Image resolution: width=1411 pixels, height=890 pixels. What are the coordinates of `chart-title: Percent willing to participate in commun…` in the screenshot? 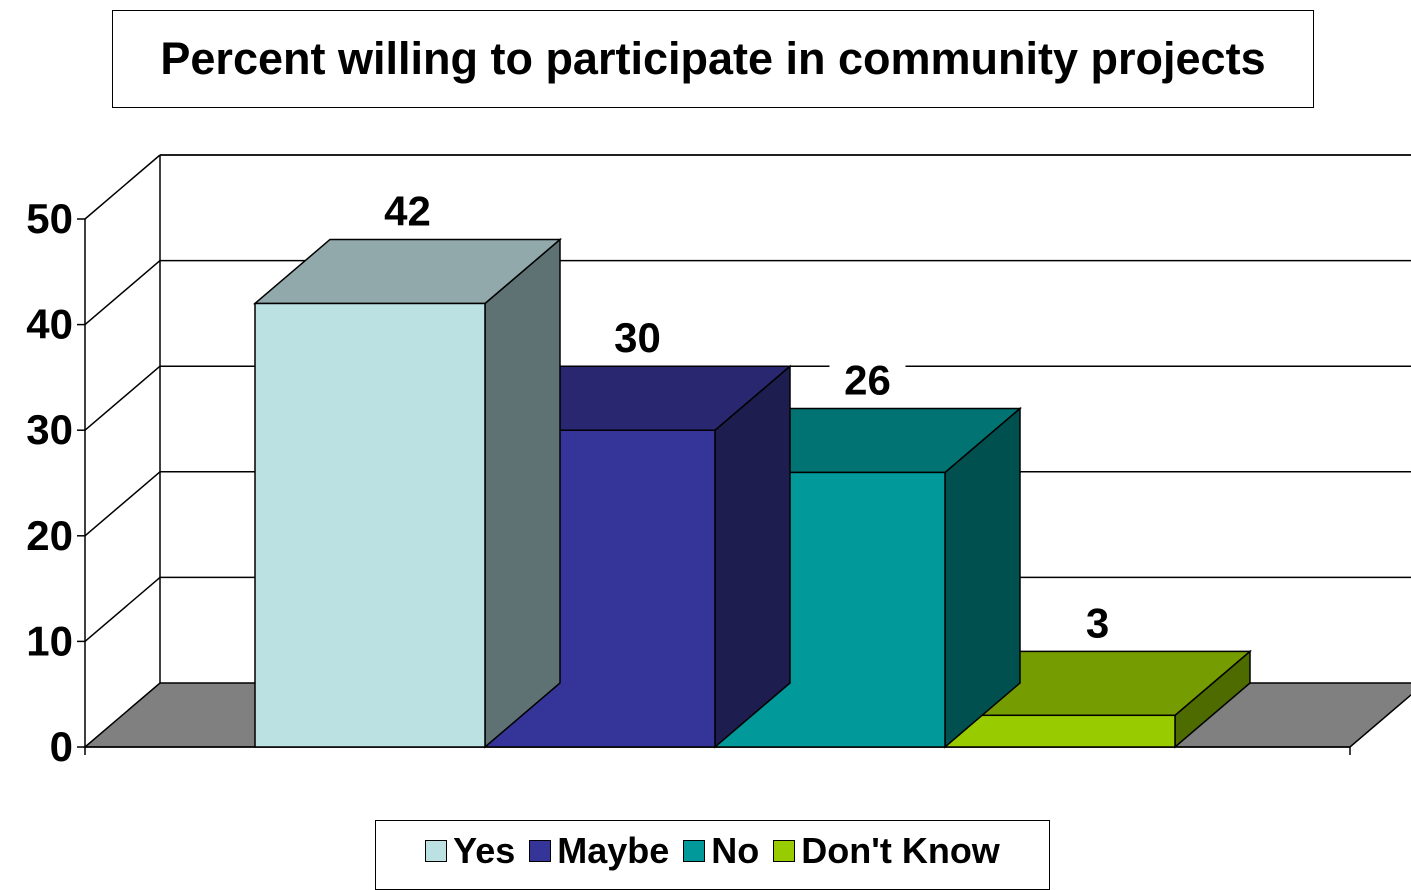 It's located at (713, 58).